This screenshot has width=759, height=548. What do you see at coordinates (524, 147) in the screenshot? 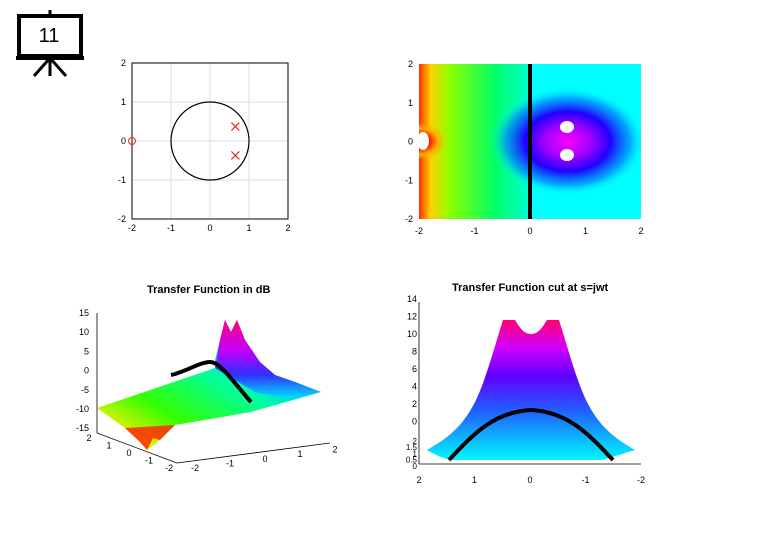
I see `phase-plot: -2 -1 0 1 2 2 1 0 -1 -2` at bounding box center [524, 147].